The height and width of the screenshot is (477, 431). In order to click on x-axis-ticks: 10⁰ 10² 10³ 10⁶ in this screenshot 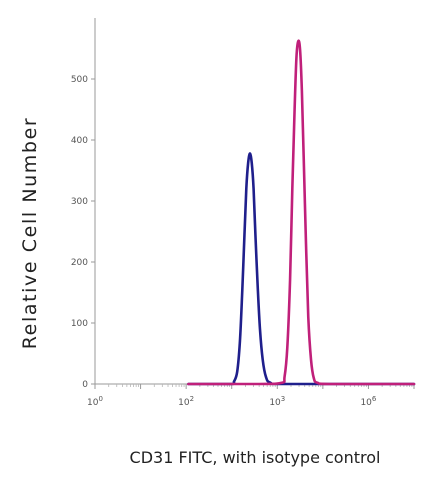, I will do `click(251, 396)`.